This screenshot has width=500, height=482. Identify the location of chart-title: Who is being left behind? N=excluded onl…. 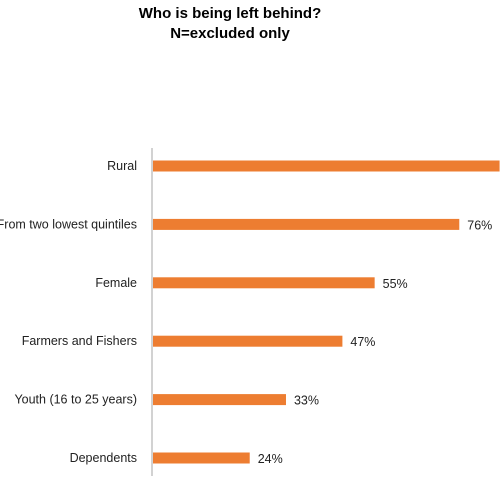
(230, 24).